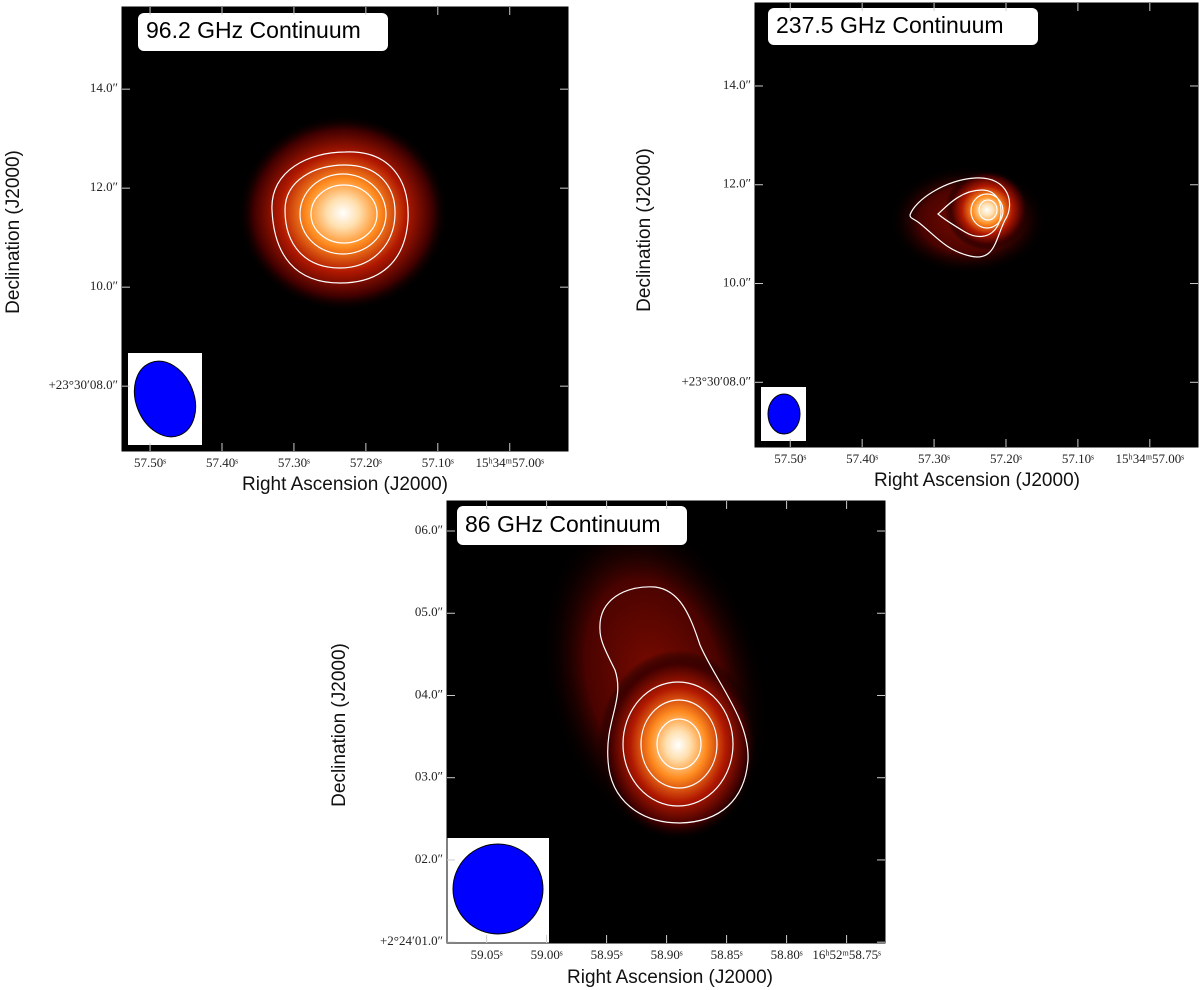 Image resolution: width=1200 pixels, height=990 pixels. What do you see at coordinates (429, 776) in the screenshot?
I see `y-tick-label: 03.0″` at bounding box center [429, 776].